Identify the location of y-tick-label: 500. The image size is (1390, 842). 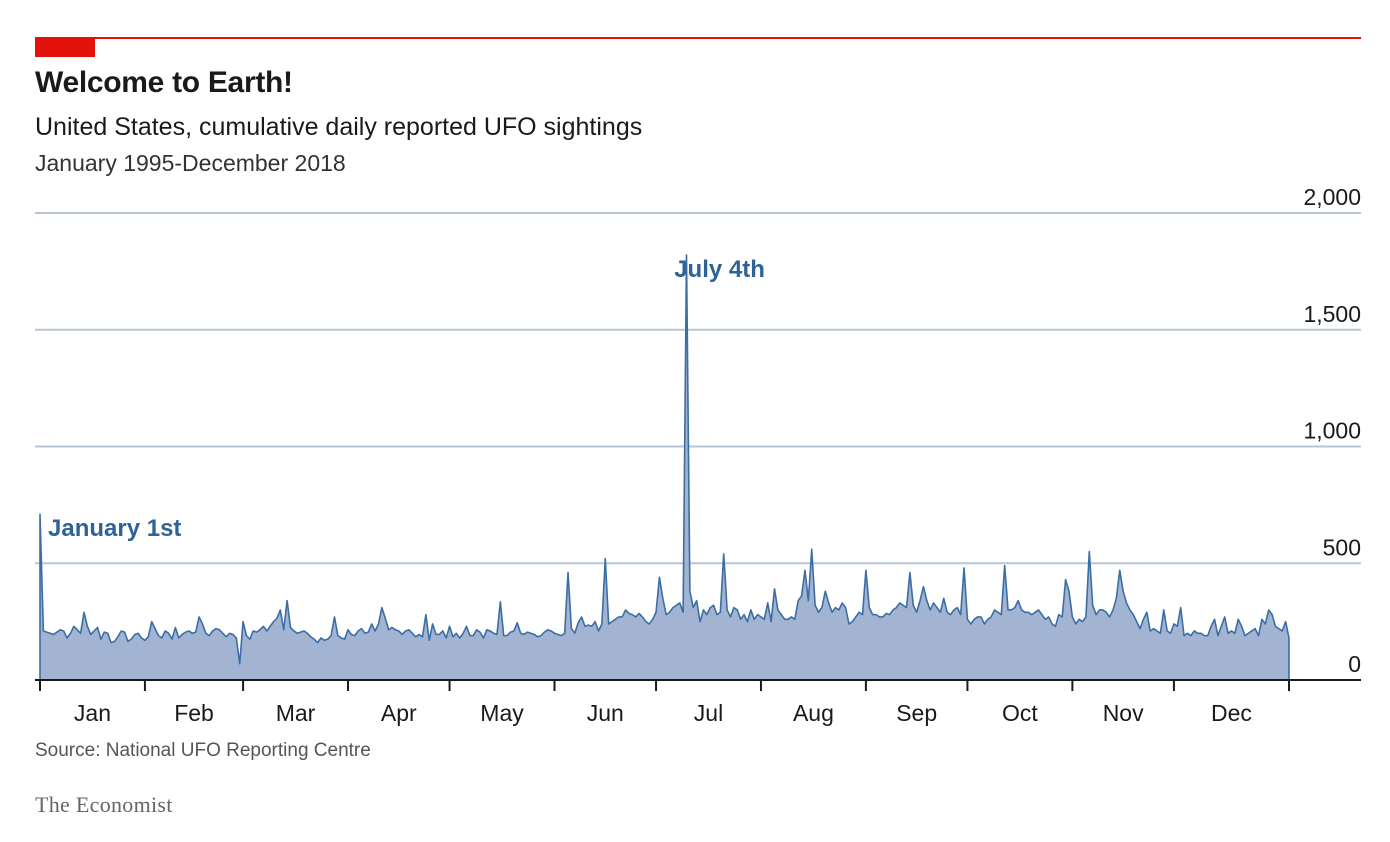
(1342, 547).